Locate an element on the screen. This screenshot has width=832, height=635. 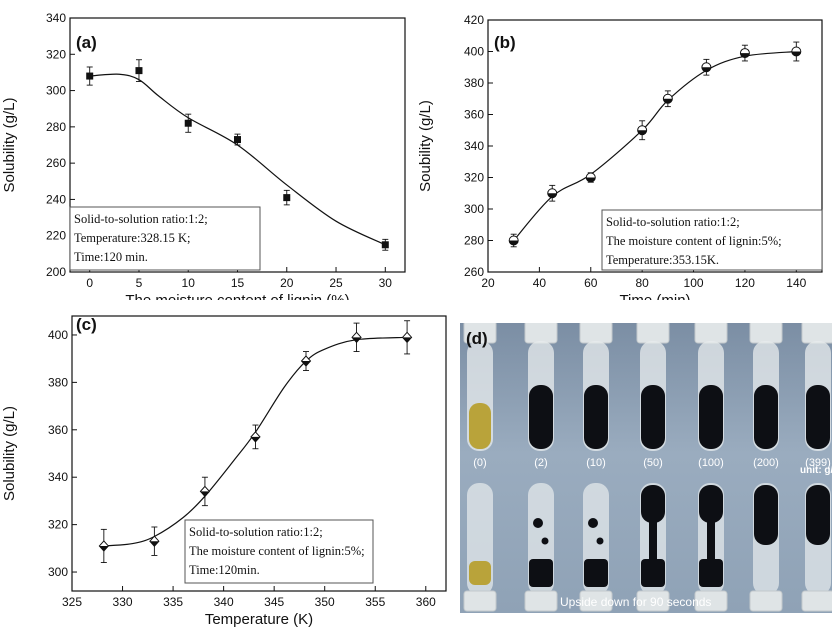
chart-a-xtick-label: 15 is located at coordinates (238, 283).